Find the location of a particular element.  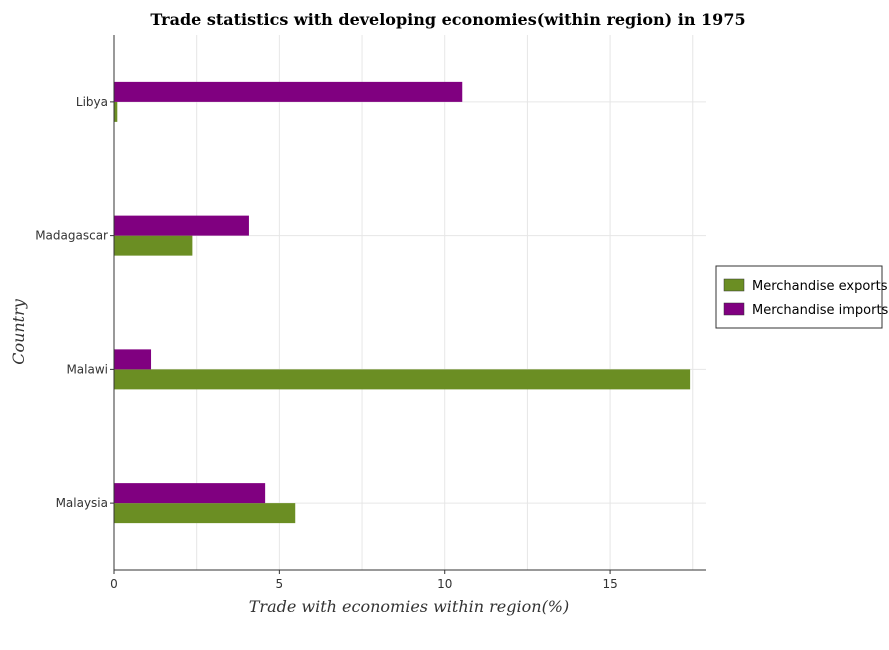

legend: Merchandise exports Merchandise imports is located at coordinates (802, 297).